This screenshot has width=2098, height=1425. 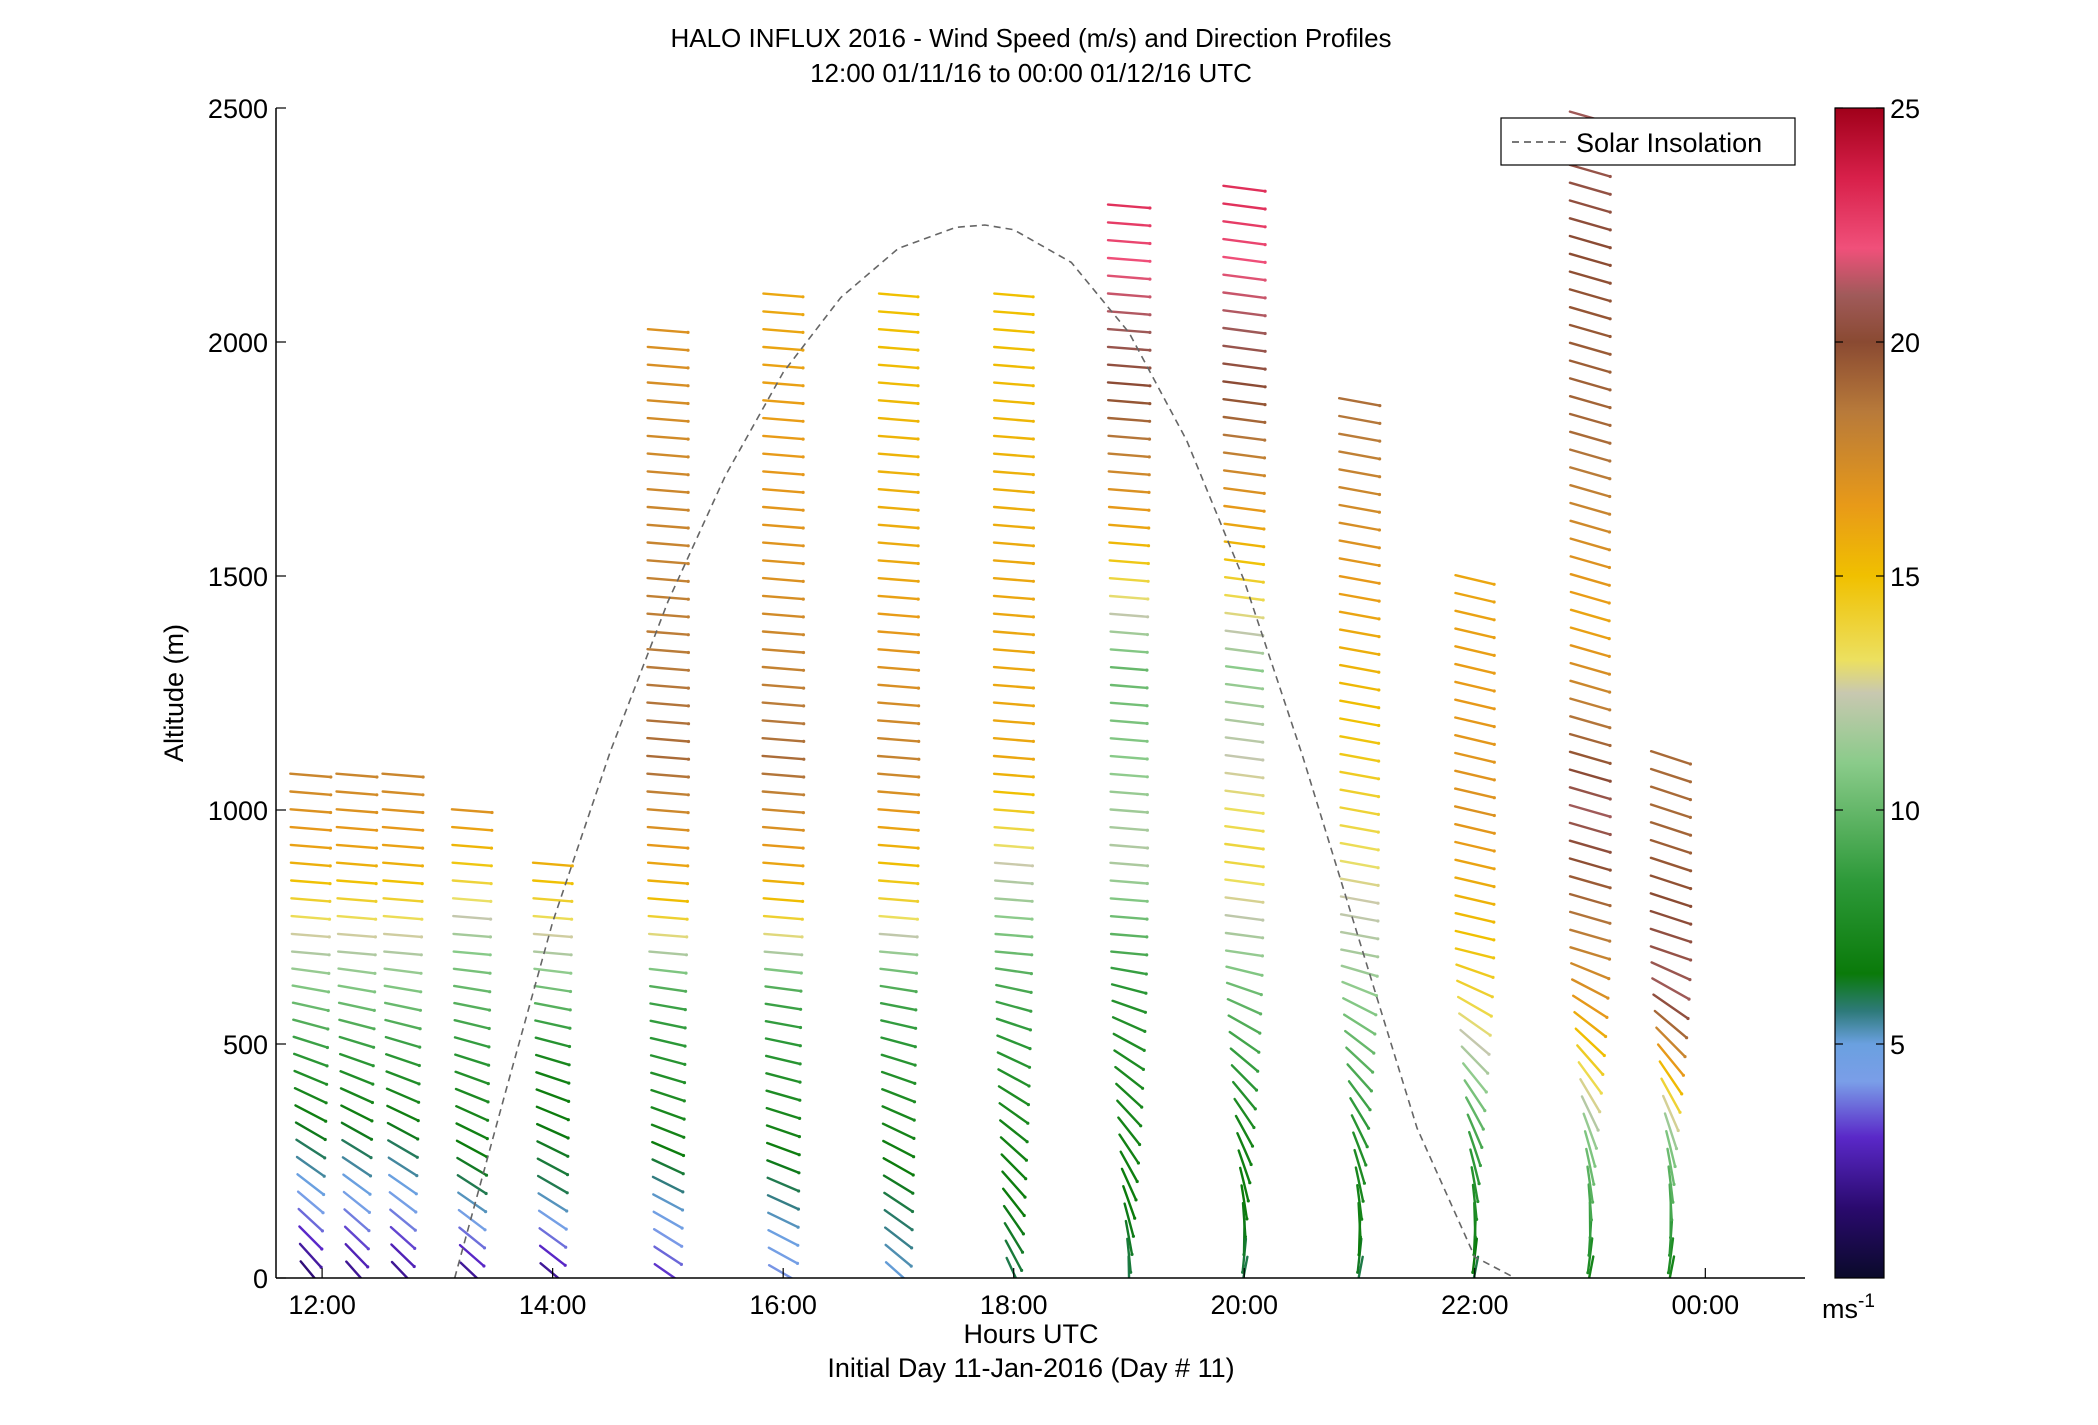 I want to click on colorbar-tick-label: 25, so click(x=1905, y=109).